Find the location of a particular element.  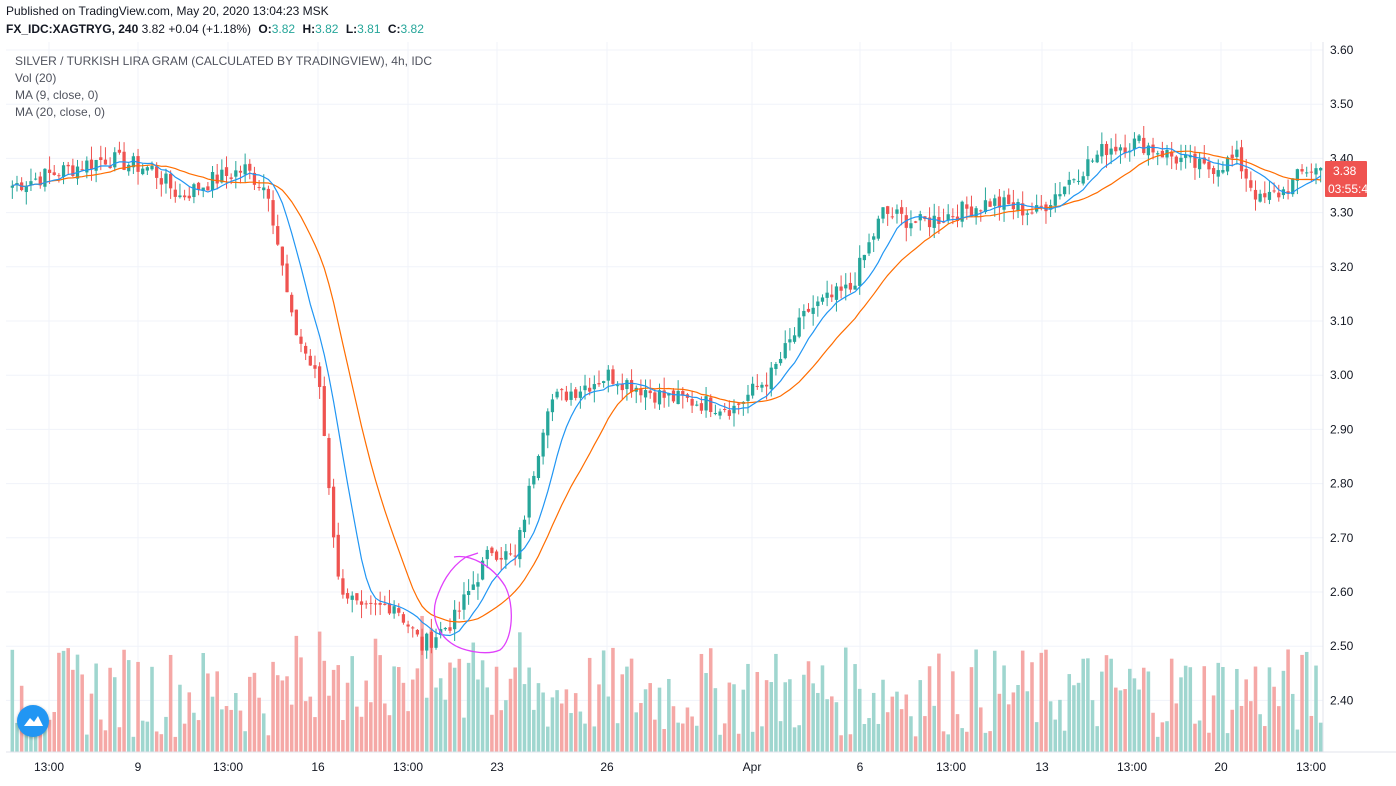

tradingview-logo-icon is located at coordinates (33, 721).